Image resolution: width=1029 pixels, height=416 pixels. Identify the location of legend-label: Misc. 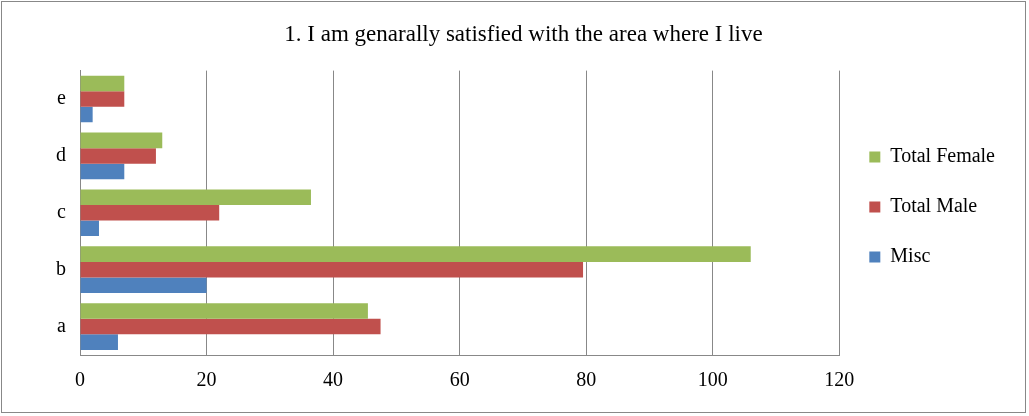
(910, 255).